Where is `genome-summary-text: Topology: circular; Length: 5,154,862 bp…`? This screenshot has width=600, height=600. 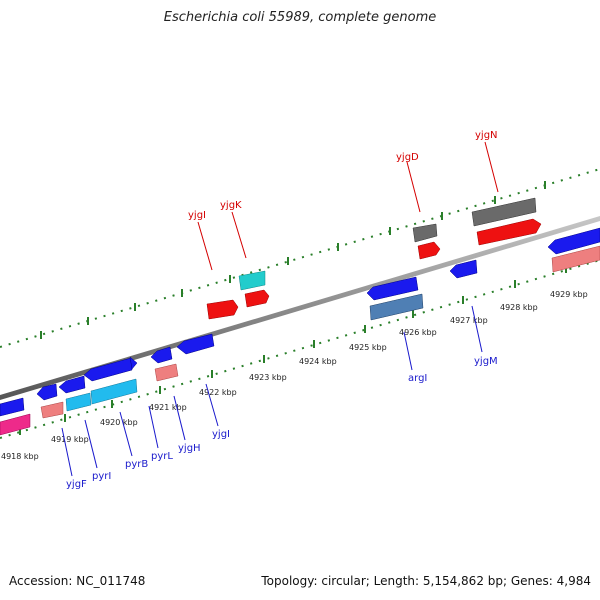 genome-summary-text: Topology: circular; Length: 5,154,862 bp… is located at coordinates (426, 581).